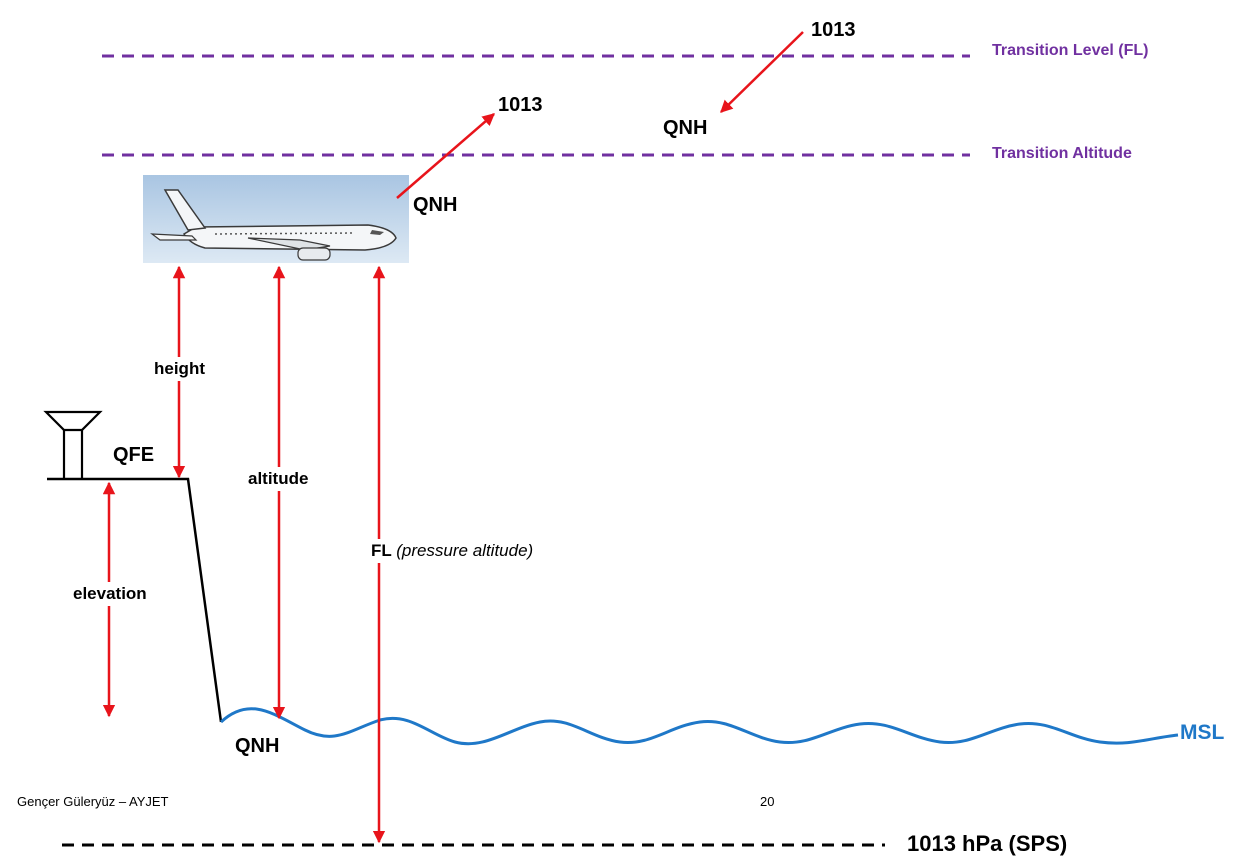 This screenshot has width=1247, height=865. Describe the element at coordinates (833, 30) in the screenshot. I see `upper-1013-label: 1013` at that location.